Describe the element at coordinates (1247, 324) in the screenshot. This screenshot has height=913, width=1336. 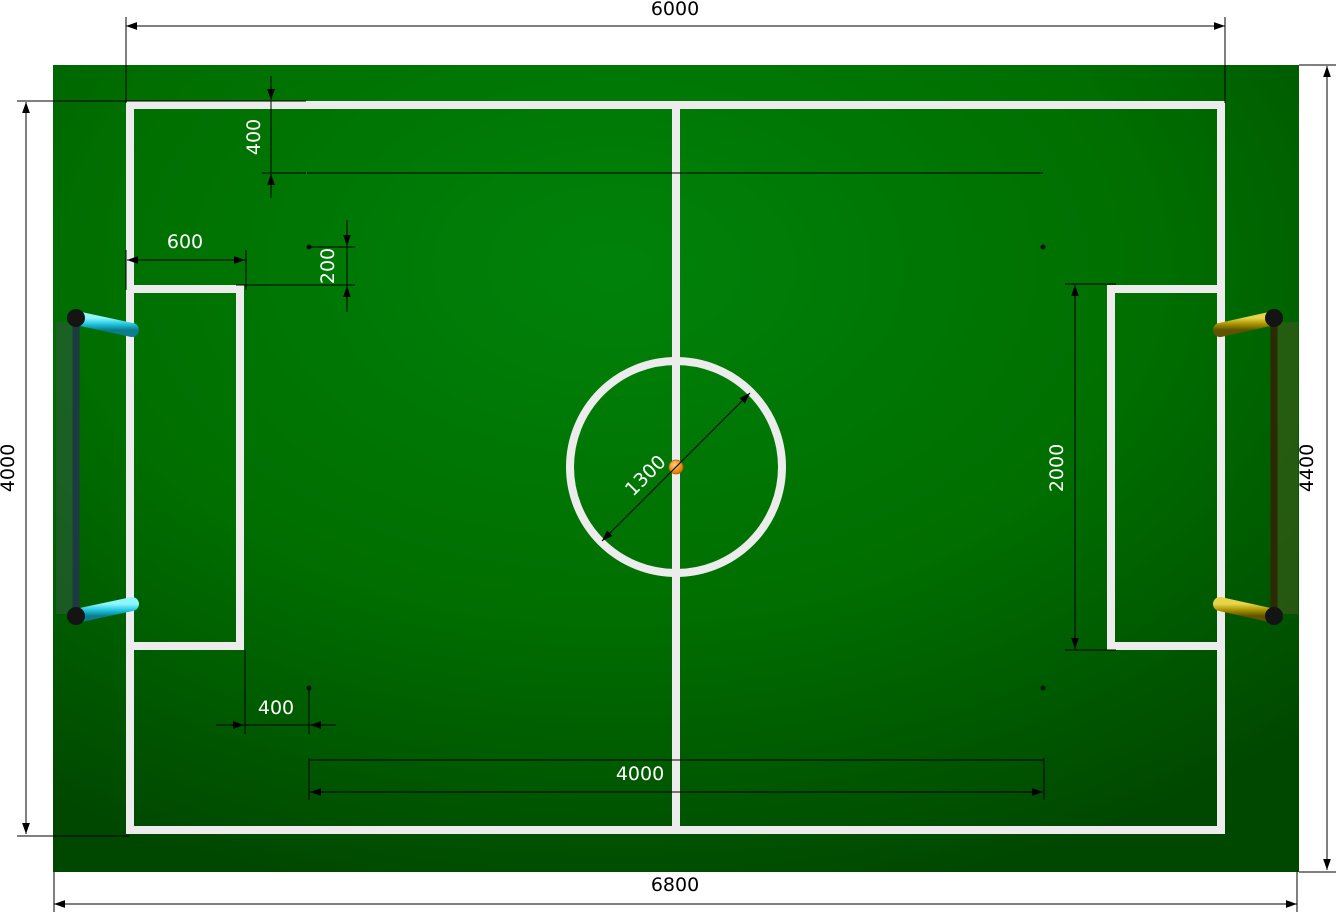
I see `goal-post-right-top` at that location.